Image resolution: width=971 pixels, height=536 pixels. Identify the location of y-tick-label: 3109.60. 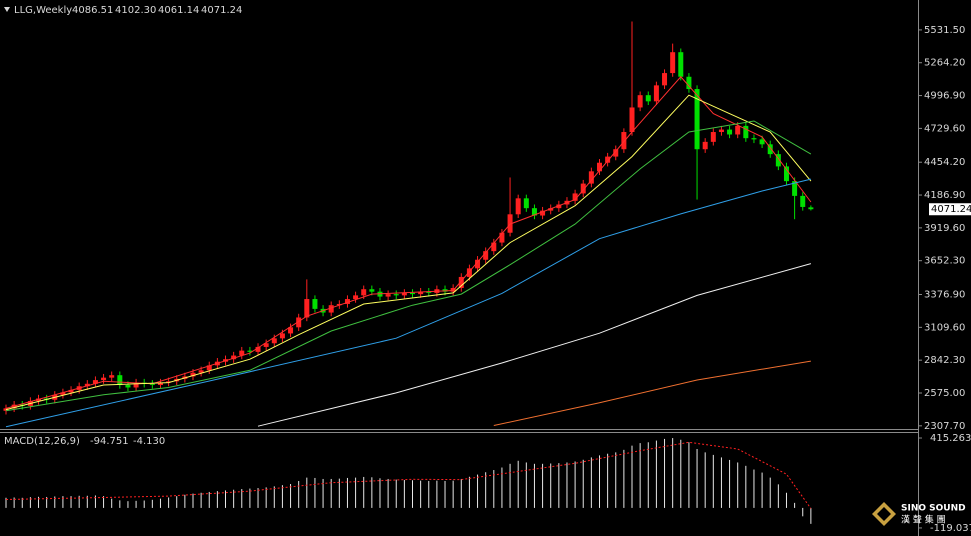
(944, 327).